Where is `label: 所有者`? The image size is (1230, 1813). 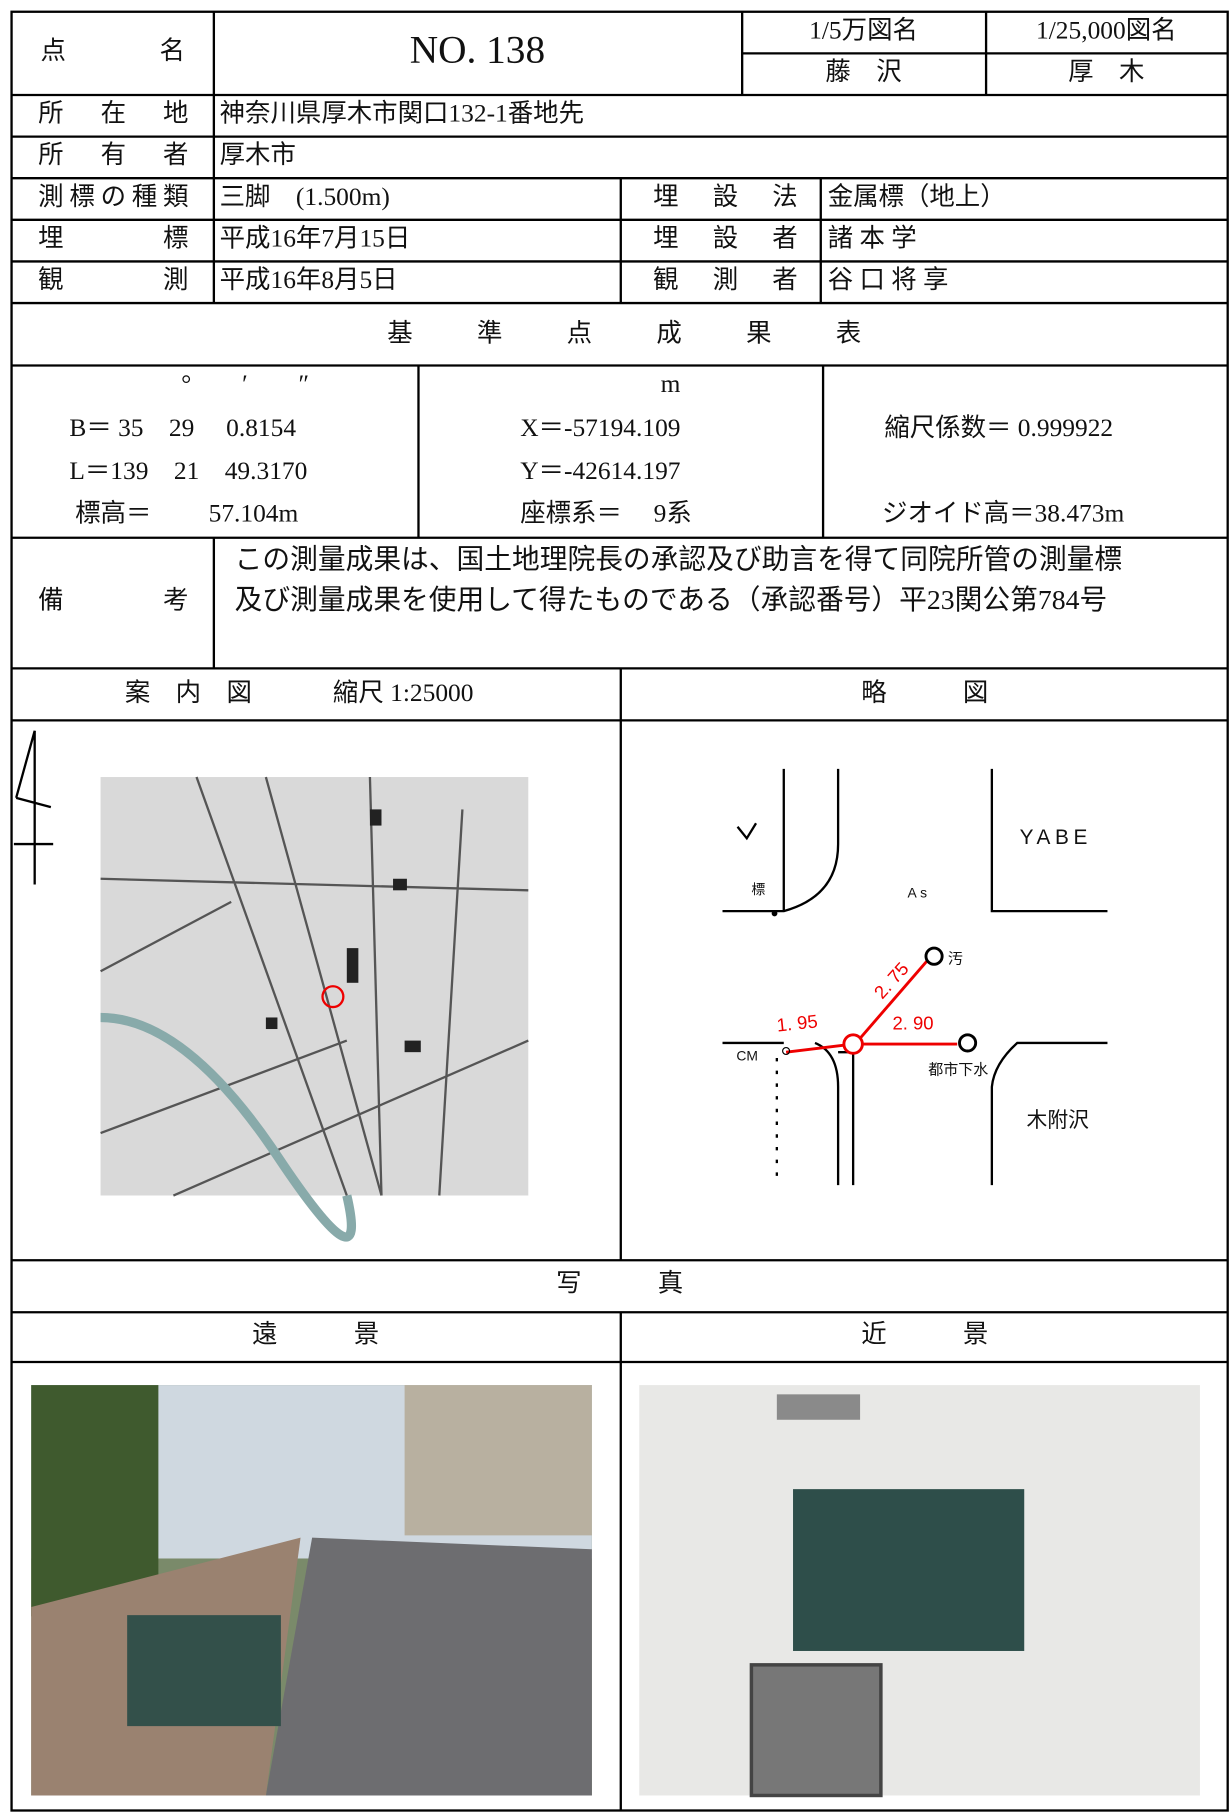
label: 所有者 is located at coordinates (113, 154).